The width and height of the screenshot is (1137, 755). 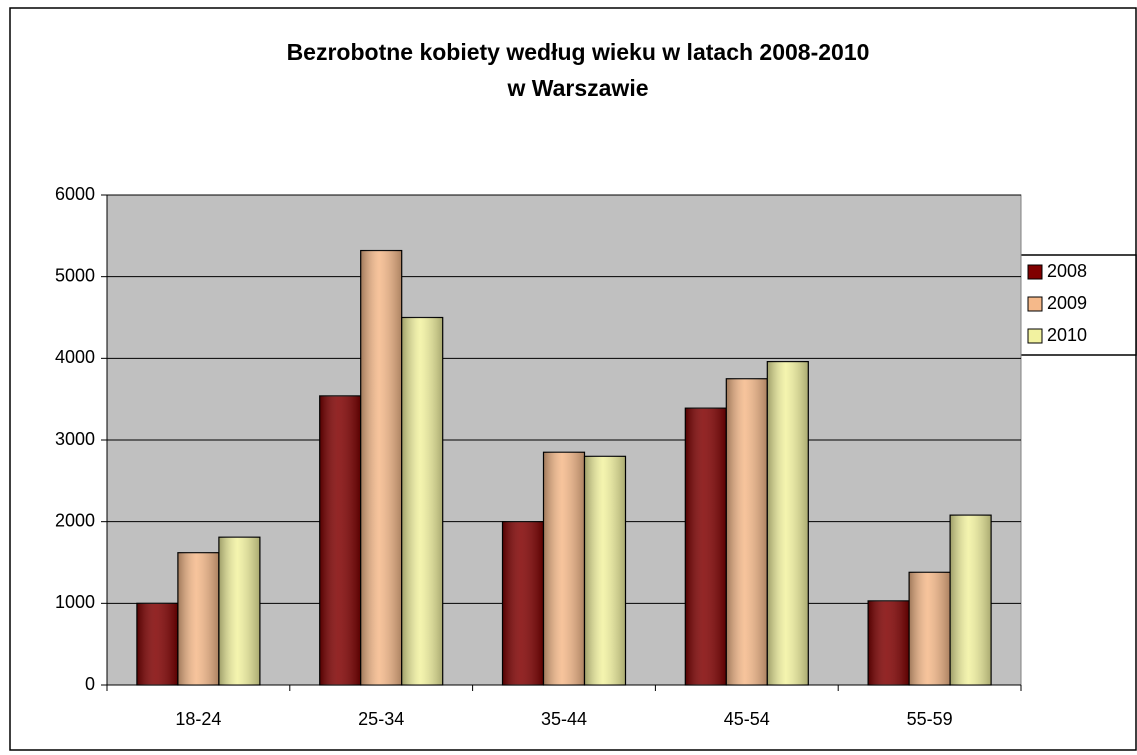 What do you see at coordinates (564, 719) in the screenshot?
I see `x-tick-label: 35-44` at bounding box center [564, 719].